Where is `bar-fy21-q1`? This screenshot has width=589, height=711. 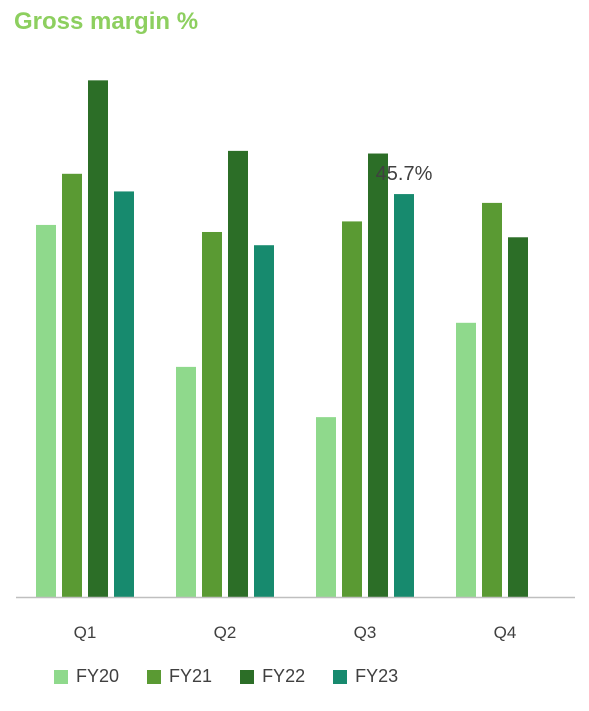
bar-fy21-q1 is located at coordinates (72, 385).